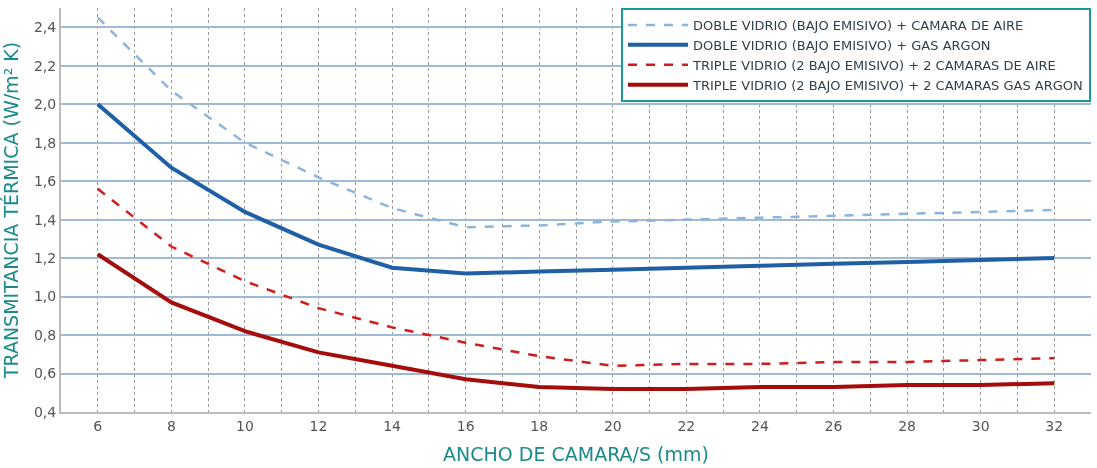  I want to click on legend-label: DOBLE VIDRIO (BAJO EMISIVO) + CAMARA DE AIRE, so click(858, 26).